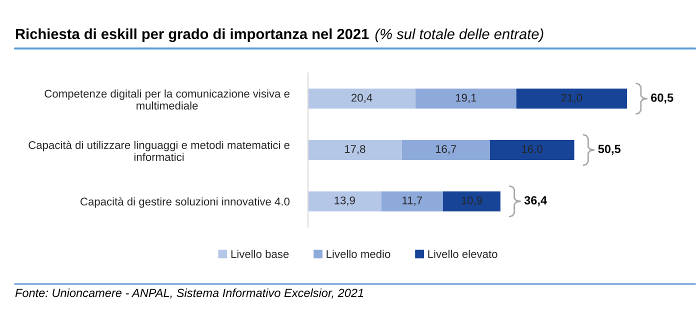 The height and width of the screenshot is (332, 700). Describe the element at coordinates (260, 254) in the screenshot. I see `legend-label: Livello base` at that location.